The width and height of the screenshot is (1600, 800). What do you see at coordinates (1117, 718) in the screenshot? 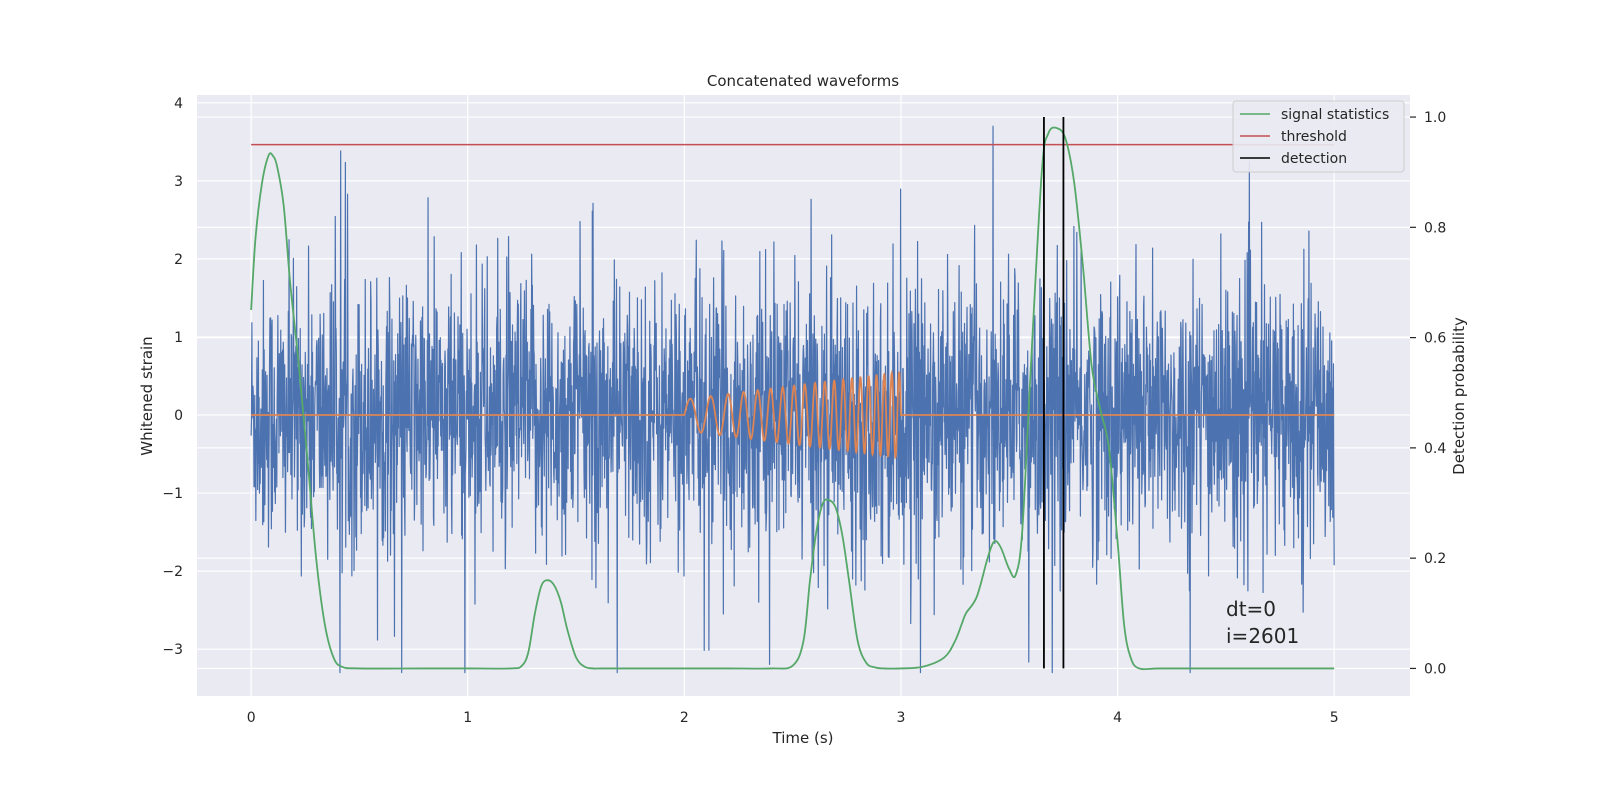
I see `x-tick-label: 4` at bounding box center [1117, 718].